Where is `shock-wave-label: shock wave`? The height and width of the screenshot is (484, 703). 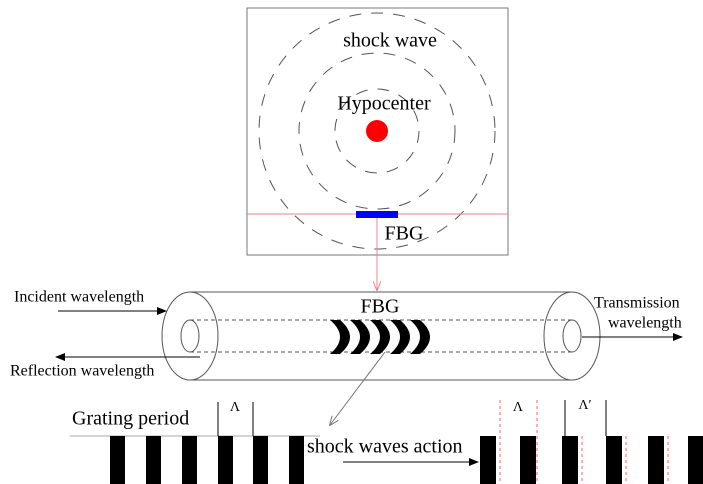
shock-wave-label: shock wave is located at coordinates (390, 41).